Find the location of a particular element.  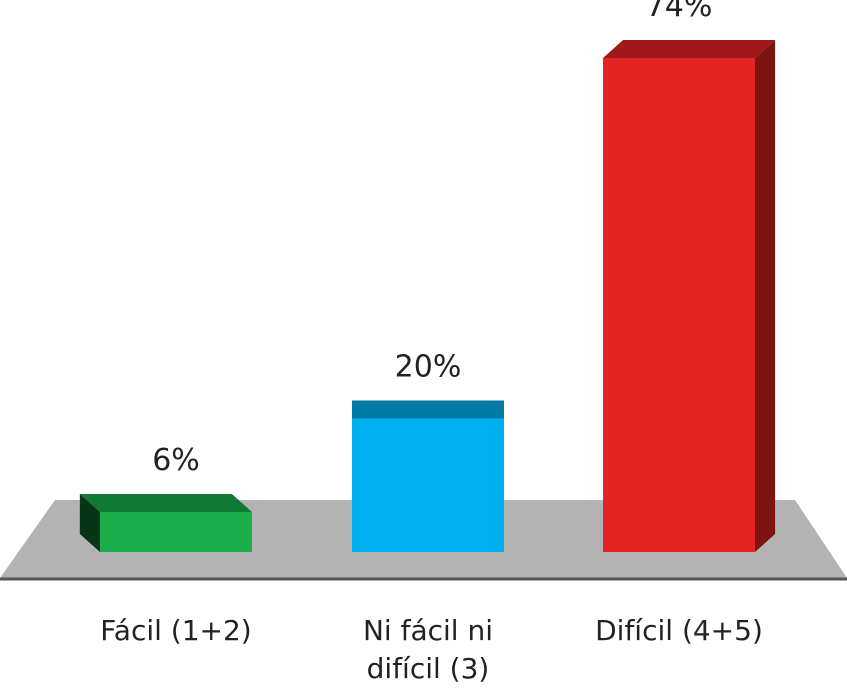

x-tick-label: Difícil (4+5) is located at coordinates (679, 630).